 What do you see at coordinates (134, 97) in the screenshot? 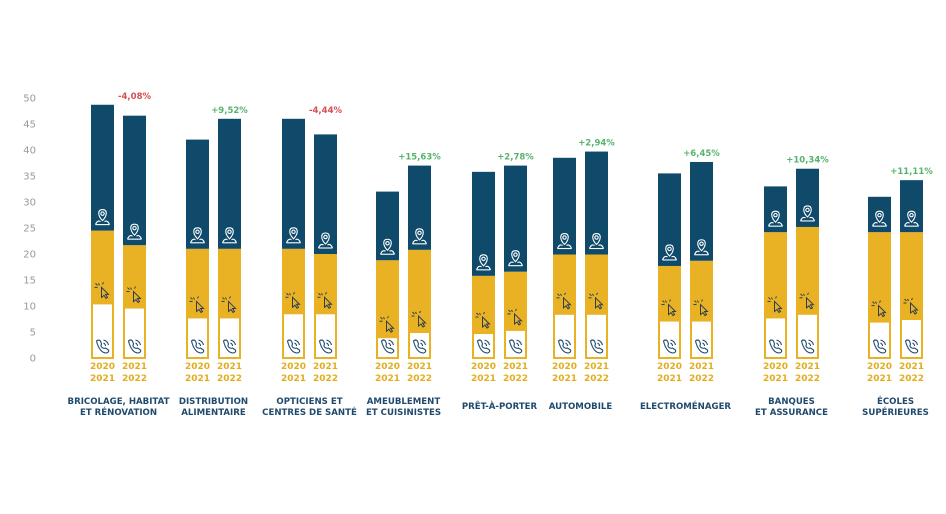
I see `change-label: -4,08%` at bounding box center [134, 97].